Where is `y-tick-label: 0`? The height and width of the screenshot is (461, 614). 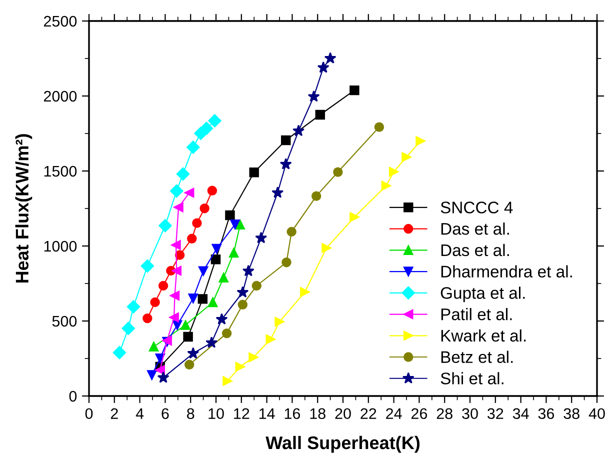
y-tick-label: 0 is located at coordinates (73, 396).